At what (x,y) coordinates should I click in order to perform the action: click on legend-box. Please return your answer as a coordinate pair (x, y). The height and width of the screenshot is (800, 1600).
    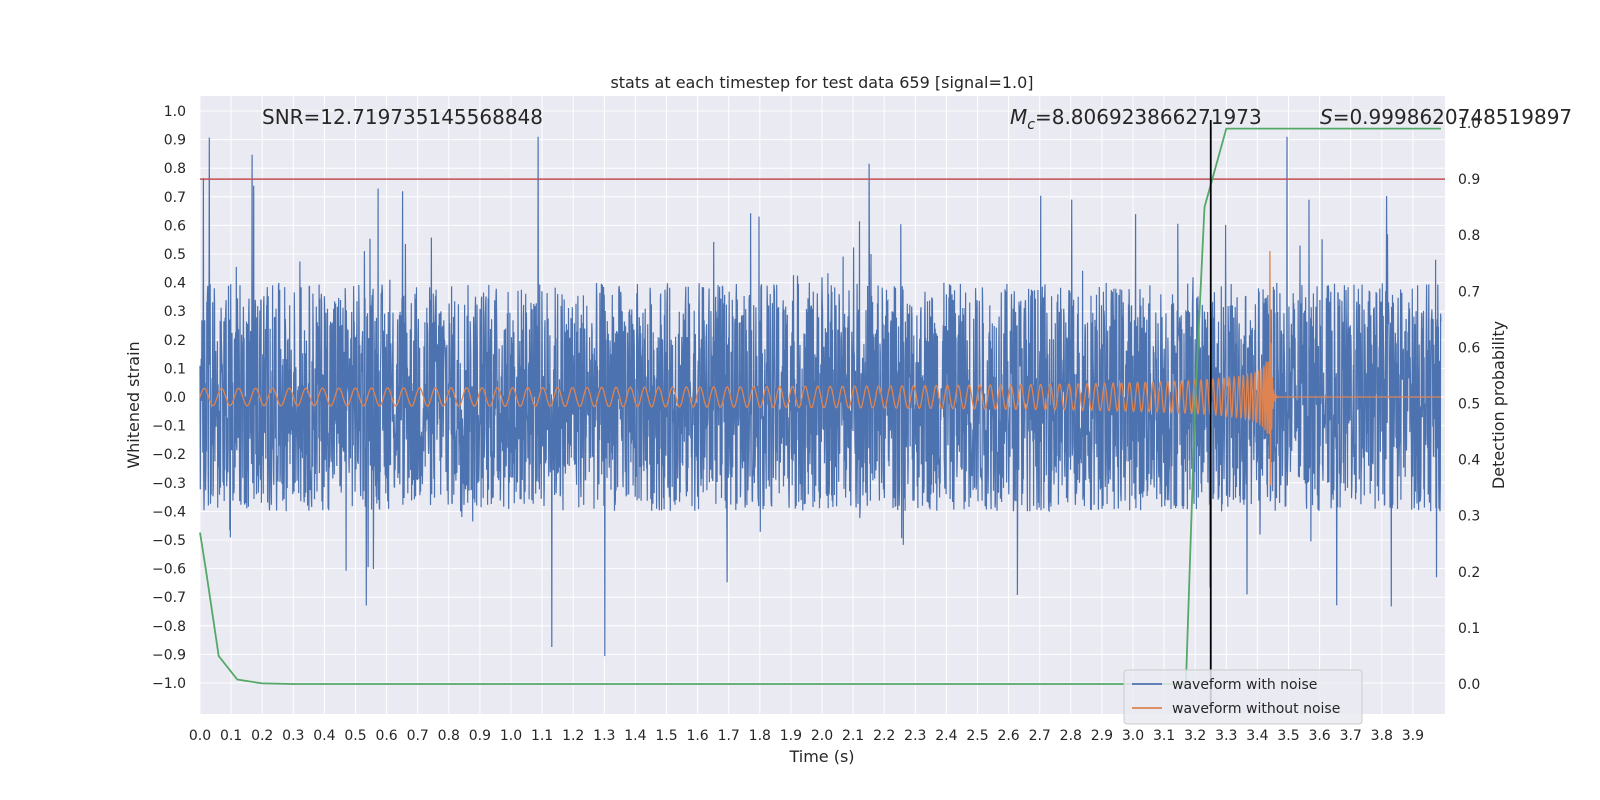
    Looking at the image, I should click on (1243, 697).